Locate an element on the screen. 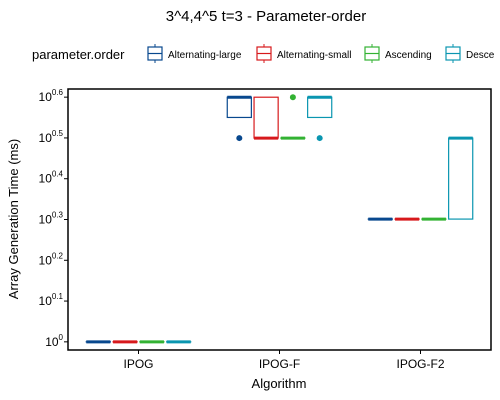  y-tick-label: 100.5 is located at coordinates (51, 137).